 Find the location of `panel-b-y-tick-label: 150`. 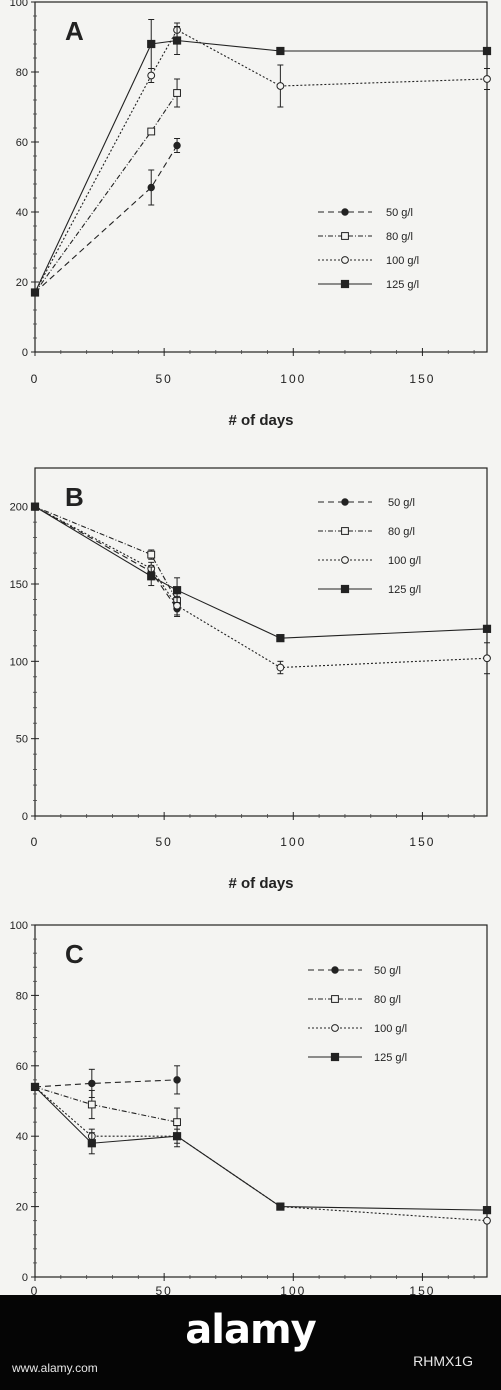

panel-b-y-tick-label: 150 is located at coordinates (19, 585).